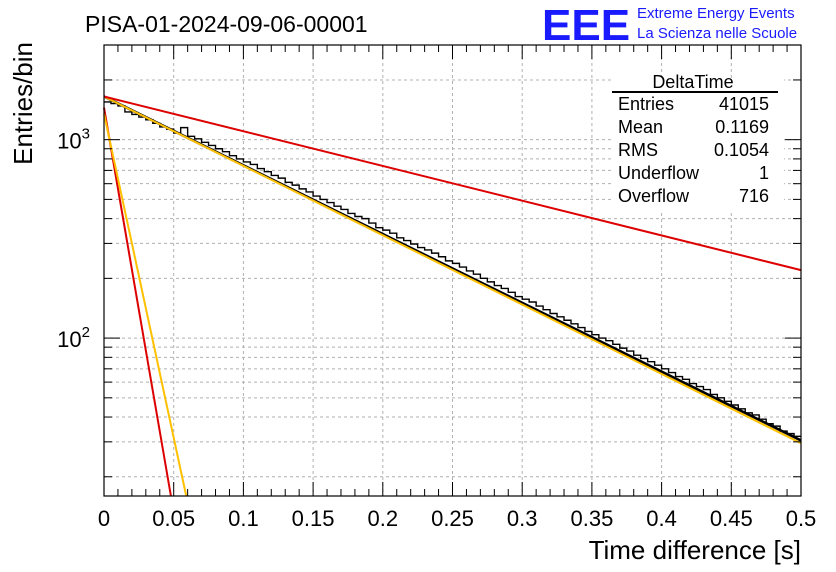  What do you see at coordinates (801, 518) in the screenshot?
I see `x-tick-label: 0.5` at bounding box center [801, 518].